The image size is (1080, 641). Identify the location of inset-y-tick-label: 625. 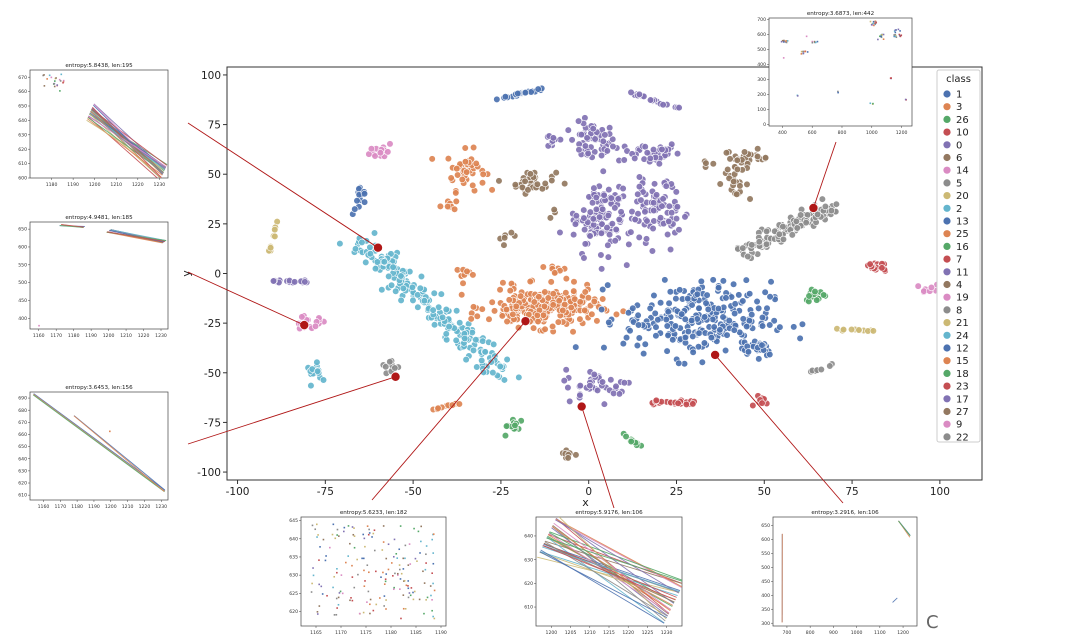
(293, 594).